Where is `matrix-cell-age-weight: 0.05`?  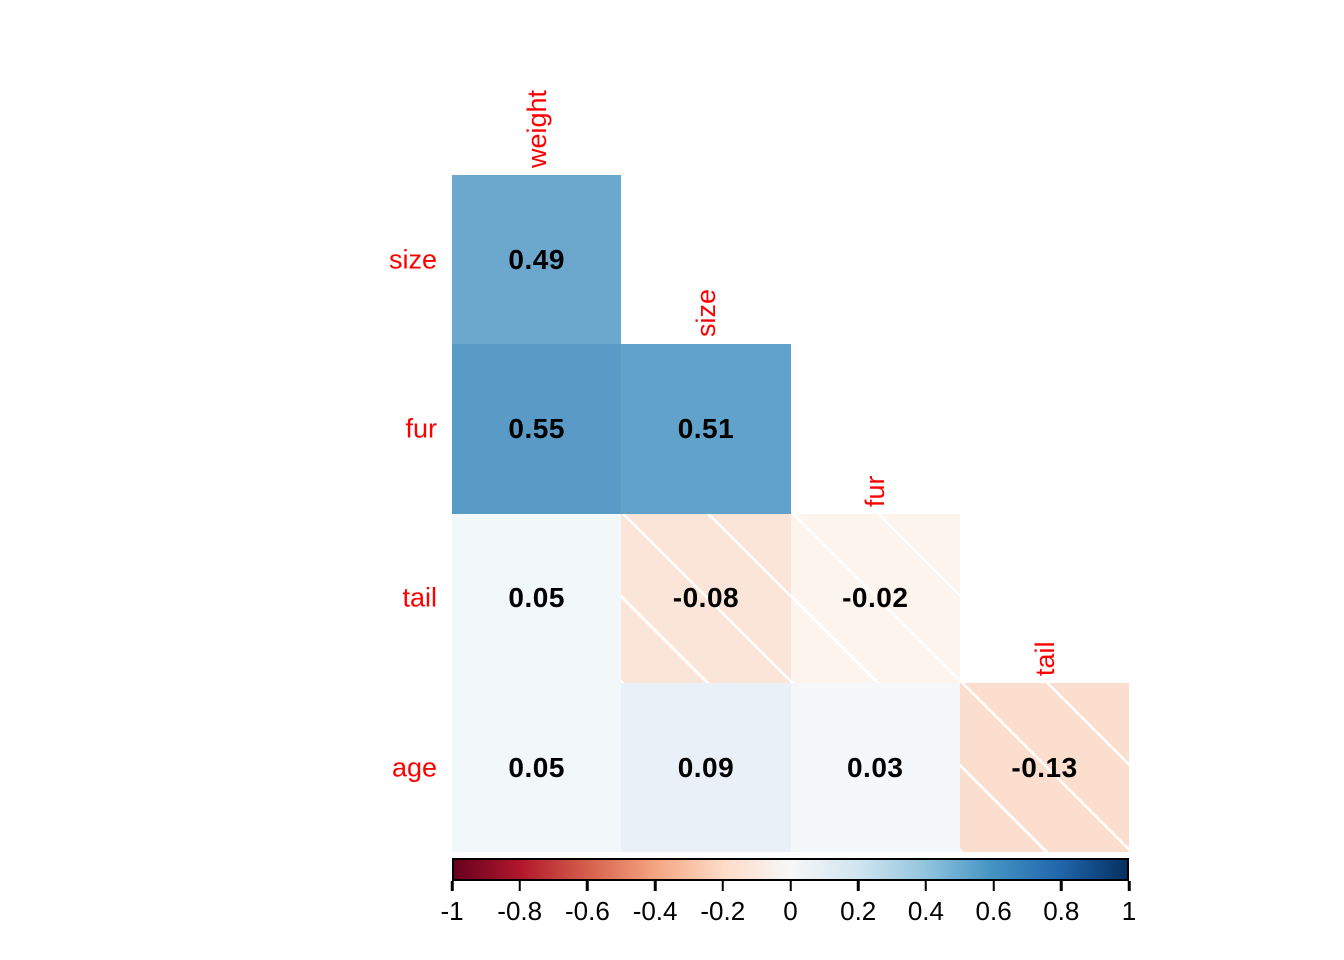
matrix-cell-age-weight: 0.05 is located at coordinates (537, 767).